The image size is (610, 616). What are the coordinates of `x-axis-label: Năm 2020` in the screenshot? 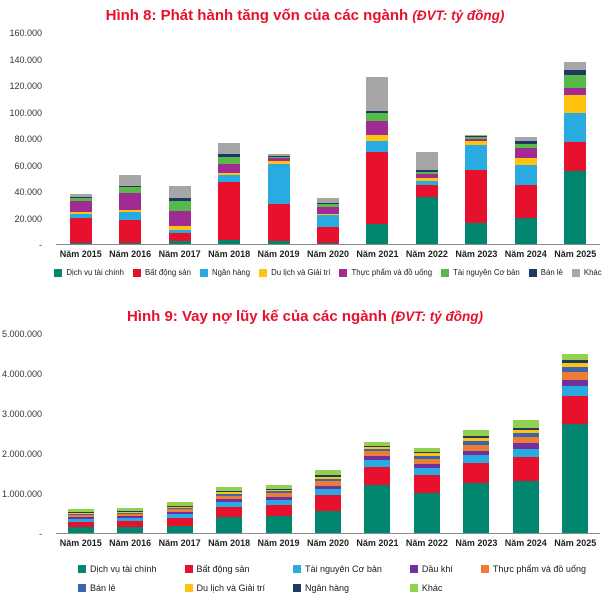 It's located at (327, 254).